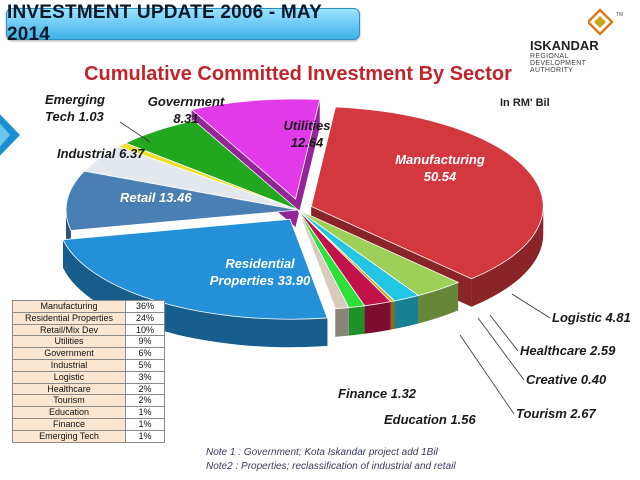  Describe the element at coordinates (307, 163) in the screenshot. I see `pie-slice-wall` at that location.